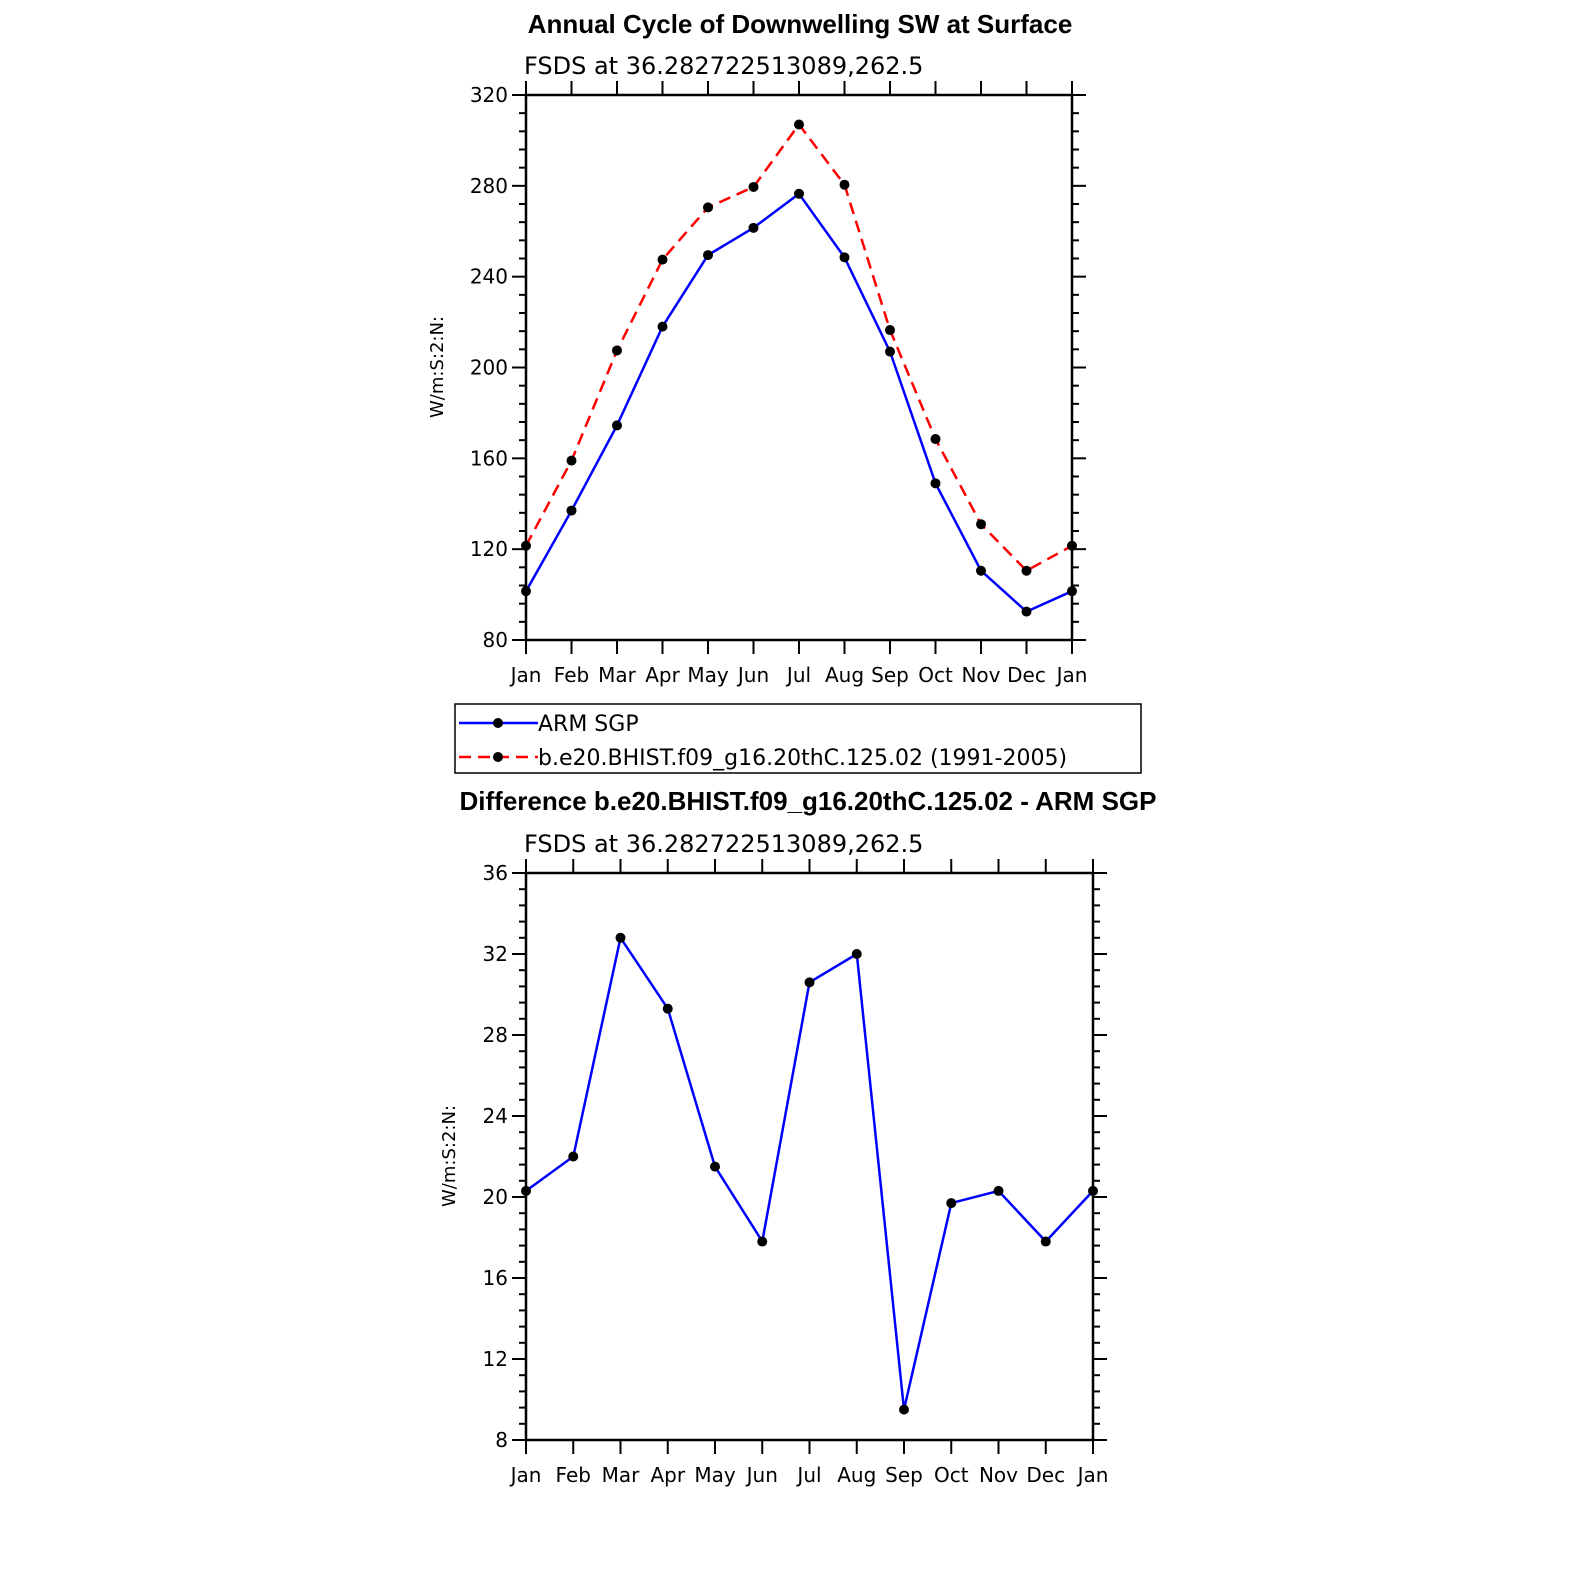 The image size is (1574, 1574). I want to click on chart1-y-axis-label: W/m:S:2:N:, so click(437, 367).